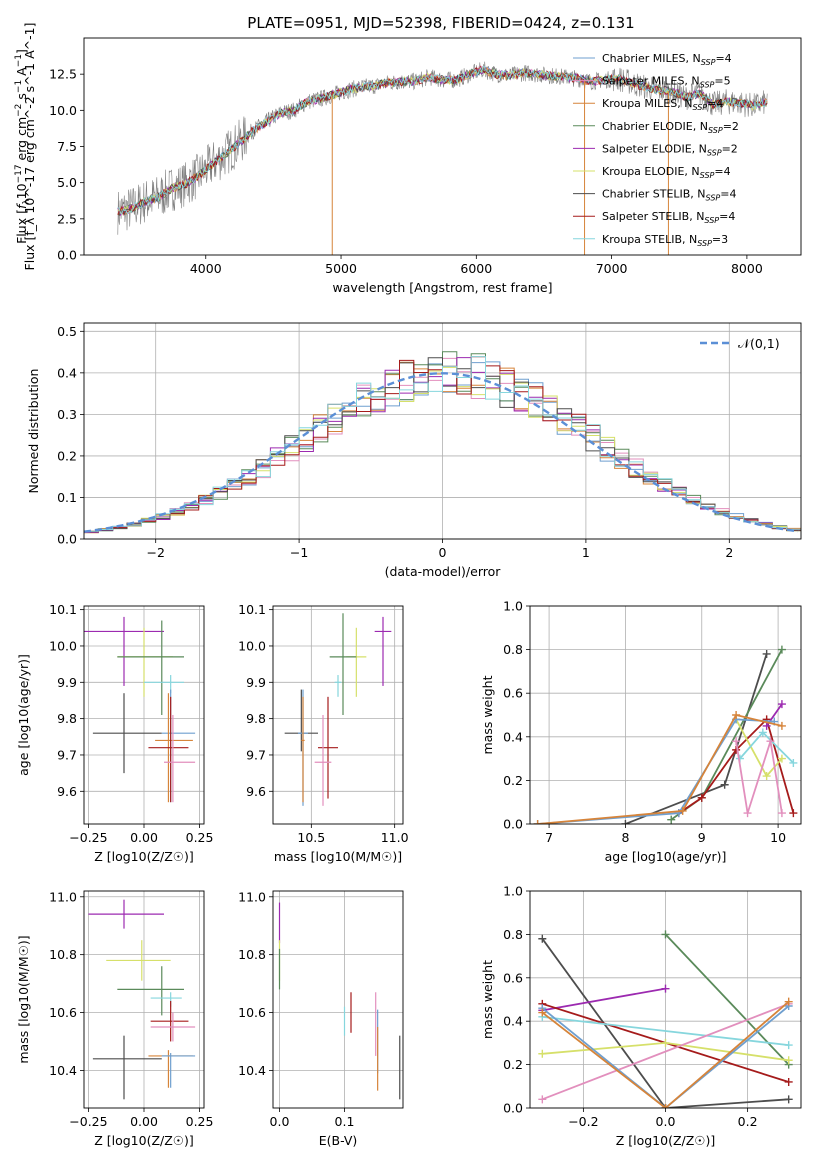 The image size is (819, 1170). I want to click on y-tick-label: 1.0, so click(513, 891).